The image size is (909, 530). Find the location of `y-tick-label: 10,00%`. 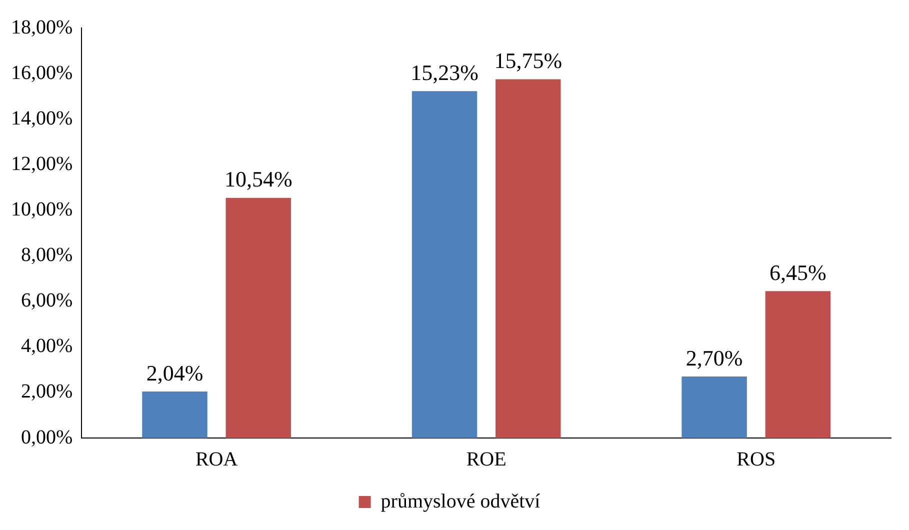

y-tick-label: 10,00% is located at coordinates (41, 209).